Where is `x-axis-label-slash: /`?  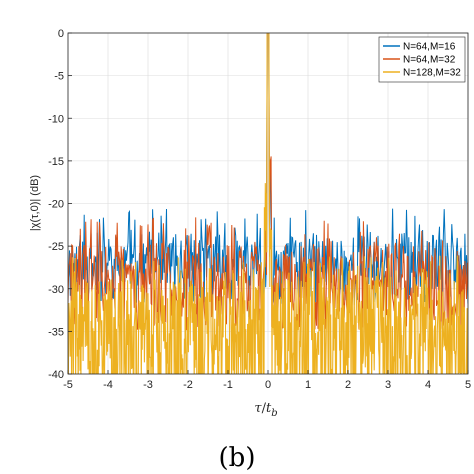
x-axis-label-slash: / is located at coordinates (264, 408).